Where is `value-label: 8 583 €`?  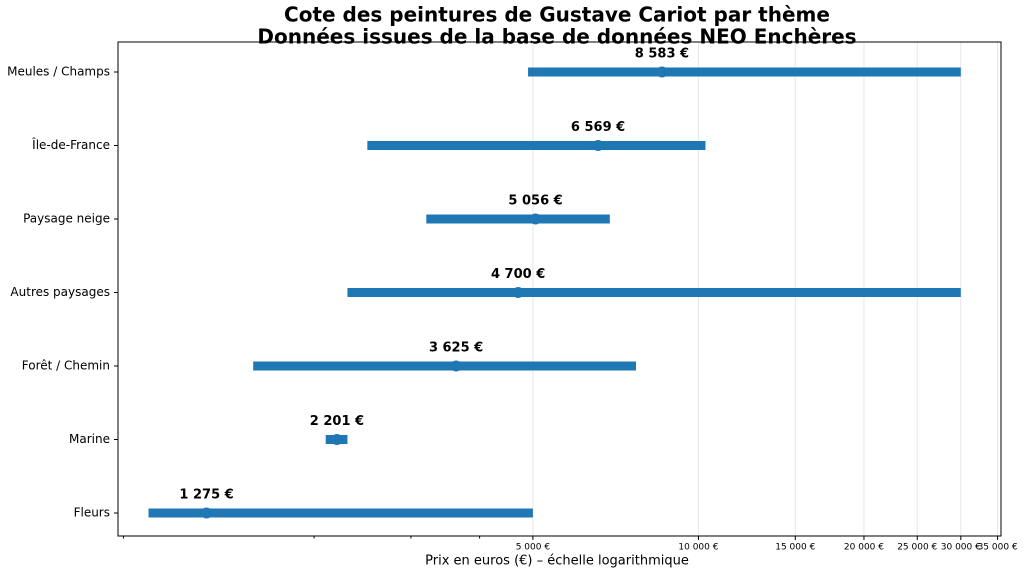
value-label: 8 583 € is located at coordinates (662, 54).